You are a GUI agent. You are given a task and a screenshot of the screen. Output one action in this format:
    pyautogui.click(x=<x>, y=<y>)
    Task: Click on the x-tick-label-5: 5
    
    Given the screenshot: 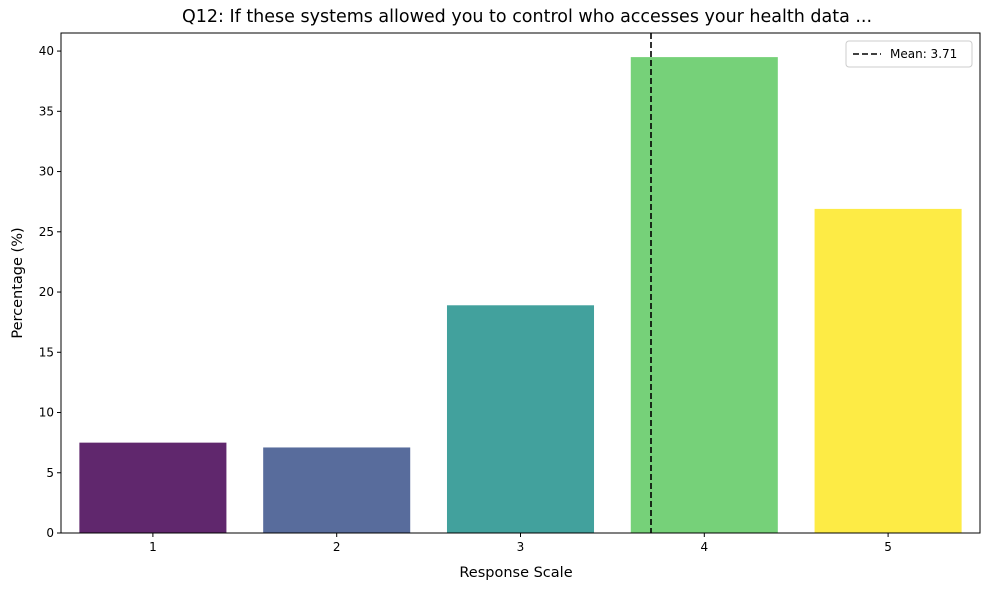 What is the action you would take?
    pyautogui.click(x=888, y=547)
    